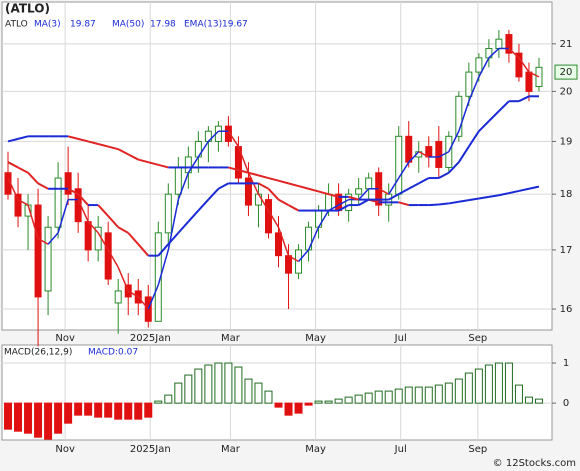  I want to click on y-tick-label: 18, so click(566, 194).